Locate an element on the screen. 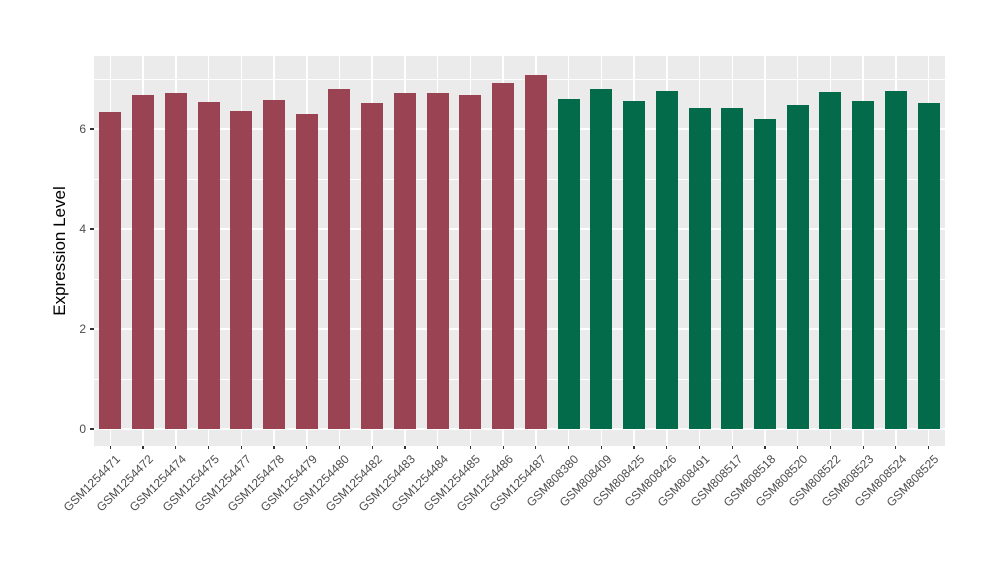 This screenshot has width=1000, height=580. y-tick-label: 2 is located at coordinates (82, 329).